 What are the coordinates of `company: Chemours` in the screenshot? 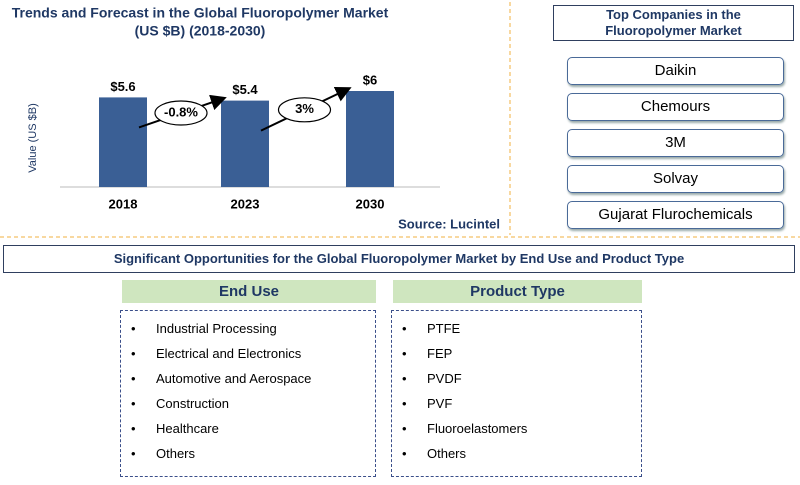 It's located at (675, 107).